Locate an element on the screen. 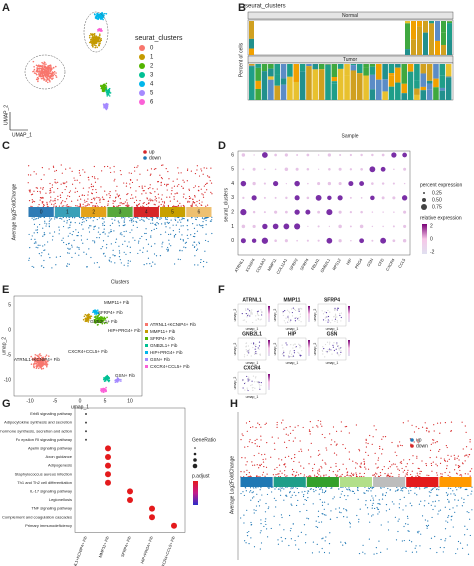 The height and width of the screenshot is (566, 474). feature-title: GNB2L1 is located at coordinates (252, 334).